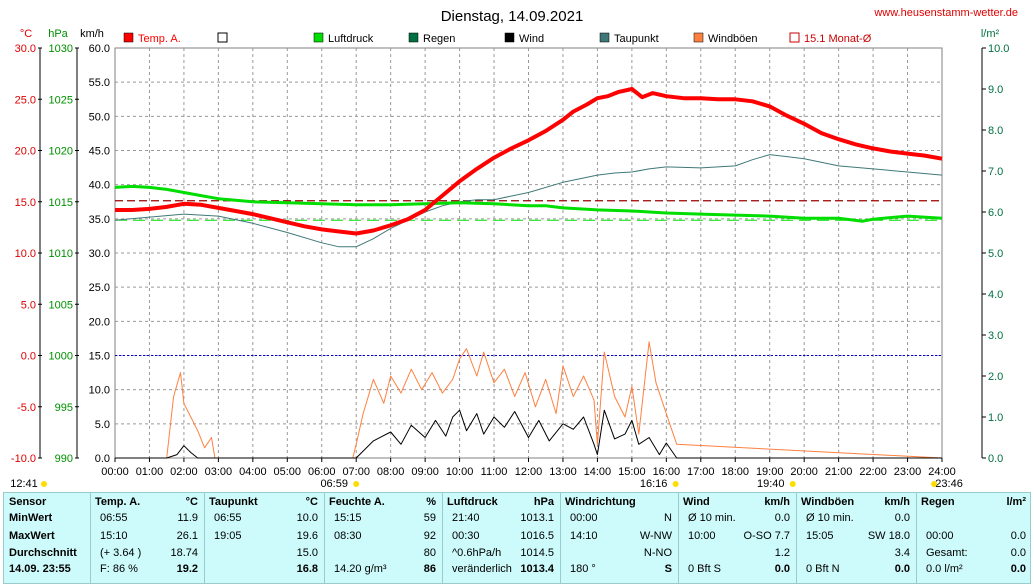  I want to click on cell-foot-text: 0.0 l/m², so click(944, 569).